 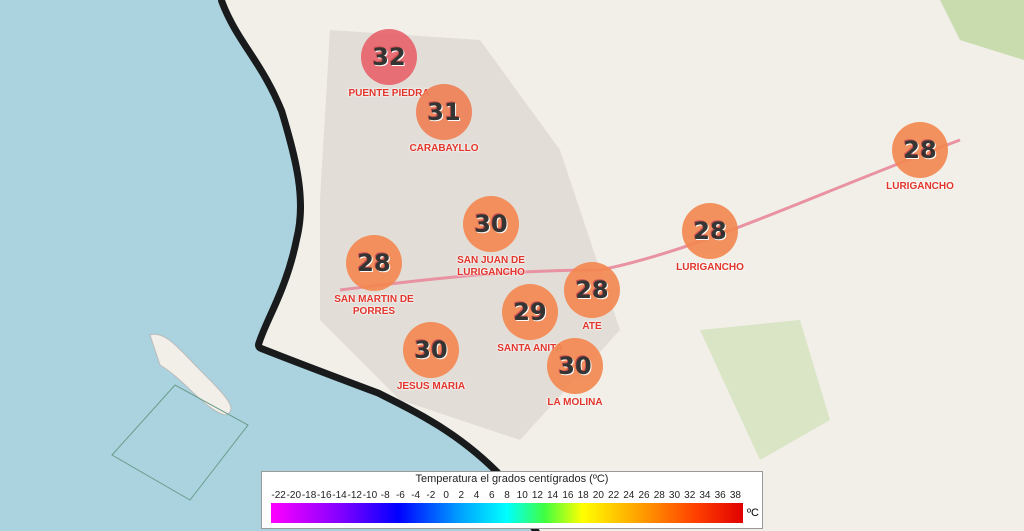 What do you see at coordinates (431, 386) in the screenshot?
I see `district-label: JESUS MARIA` at bounding box center [431, 386].